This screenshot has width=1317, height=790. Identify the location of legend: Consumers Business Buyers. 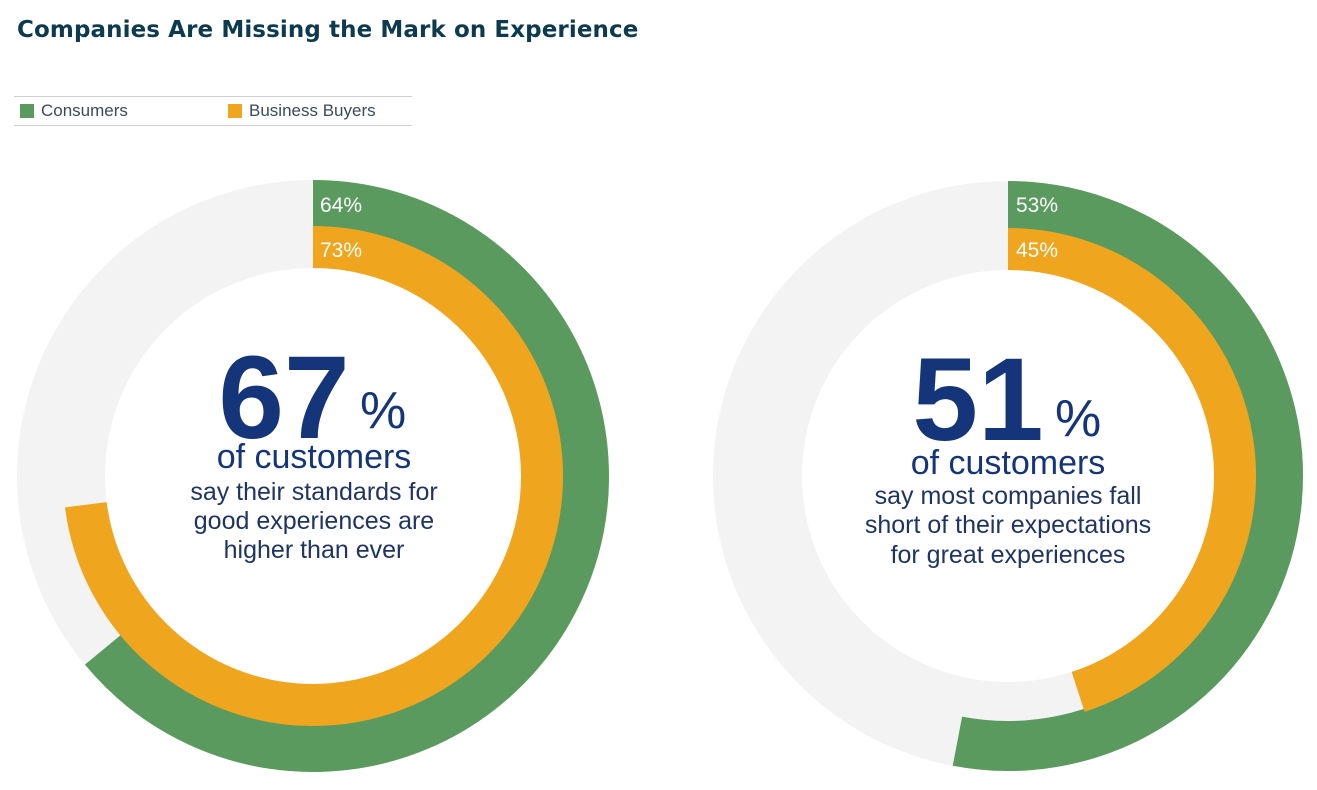
(213, 111).